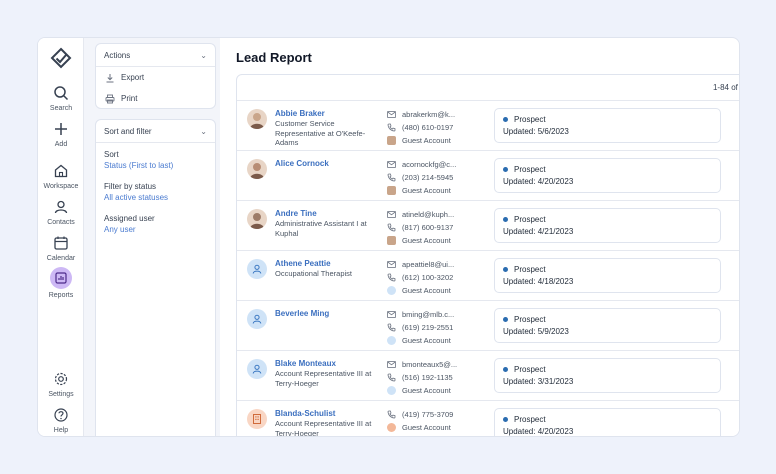 The height and width of the screenshot is (474, 776). Describe the element at coordinates (61, 171) in the screenshot. I see `home-icon` at that location.